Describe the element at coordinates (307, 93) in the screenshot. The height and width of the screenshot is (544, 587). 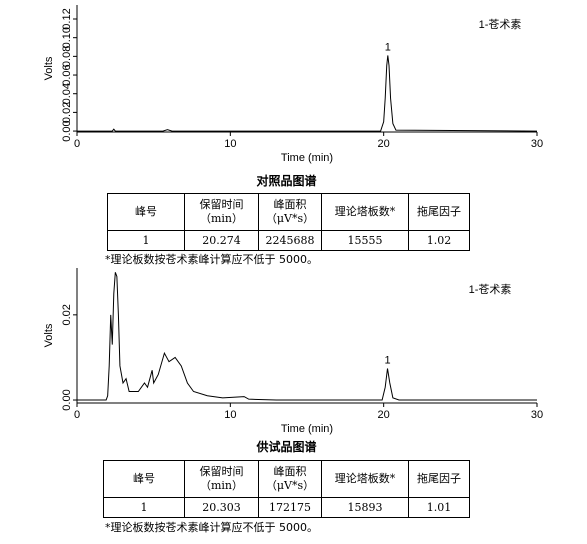
I see `trace` at that location.